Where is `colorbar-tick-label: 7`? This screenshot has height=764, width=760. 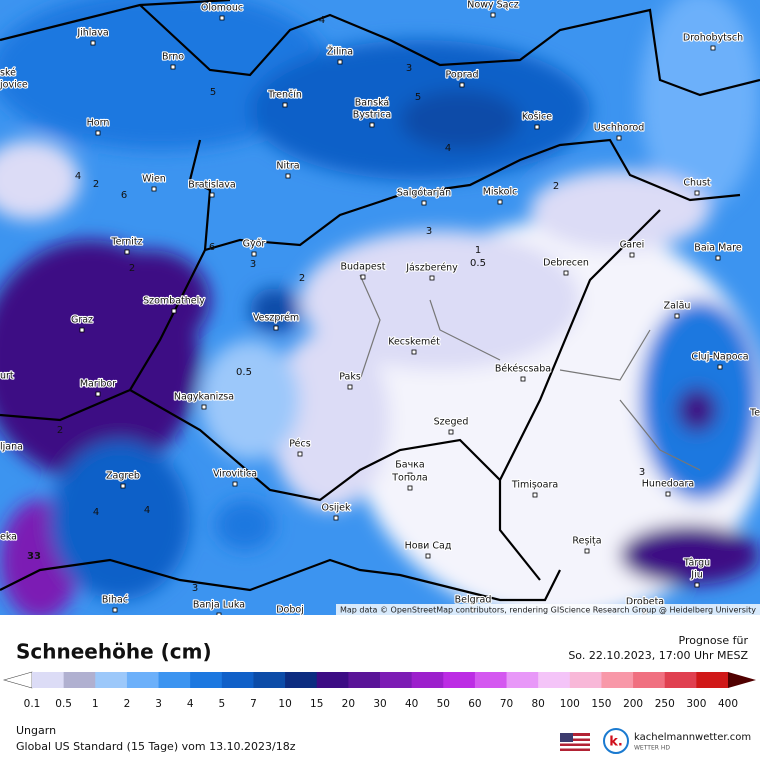 colorbar-tick-label: 7 is located at coordinates (253, 704).